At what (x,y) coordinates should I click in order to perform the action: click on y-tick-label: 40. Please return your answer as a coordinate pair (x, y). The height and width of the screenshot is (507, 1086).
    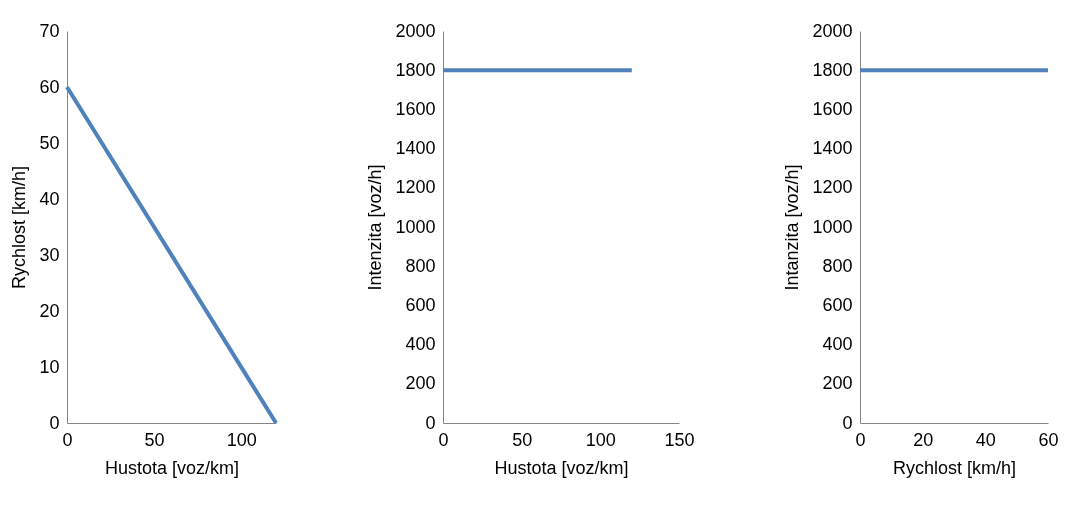
    Looking at the image, I should click on (49, 198).